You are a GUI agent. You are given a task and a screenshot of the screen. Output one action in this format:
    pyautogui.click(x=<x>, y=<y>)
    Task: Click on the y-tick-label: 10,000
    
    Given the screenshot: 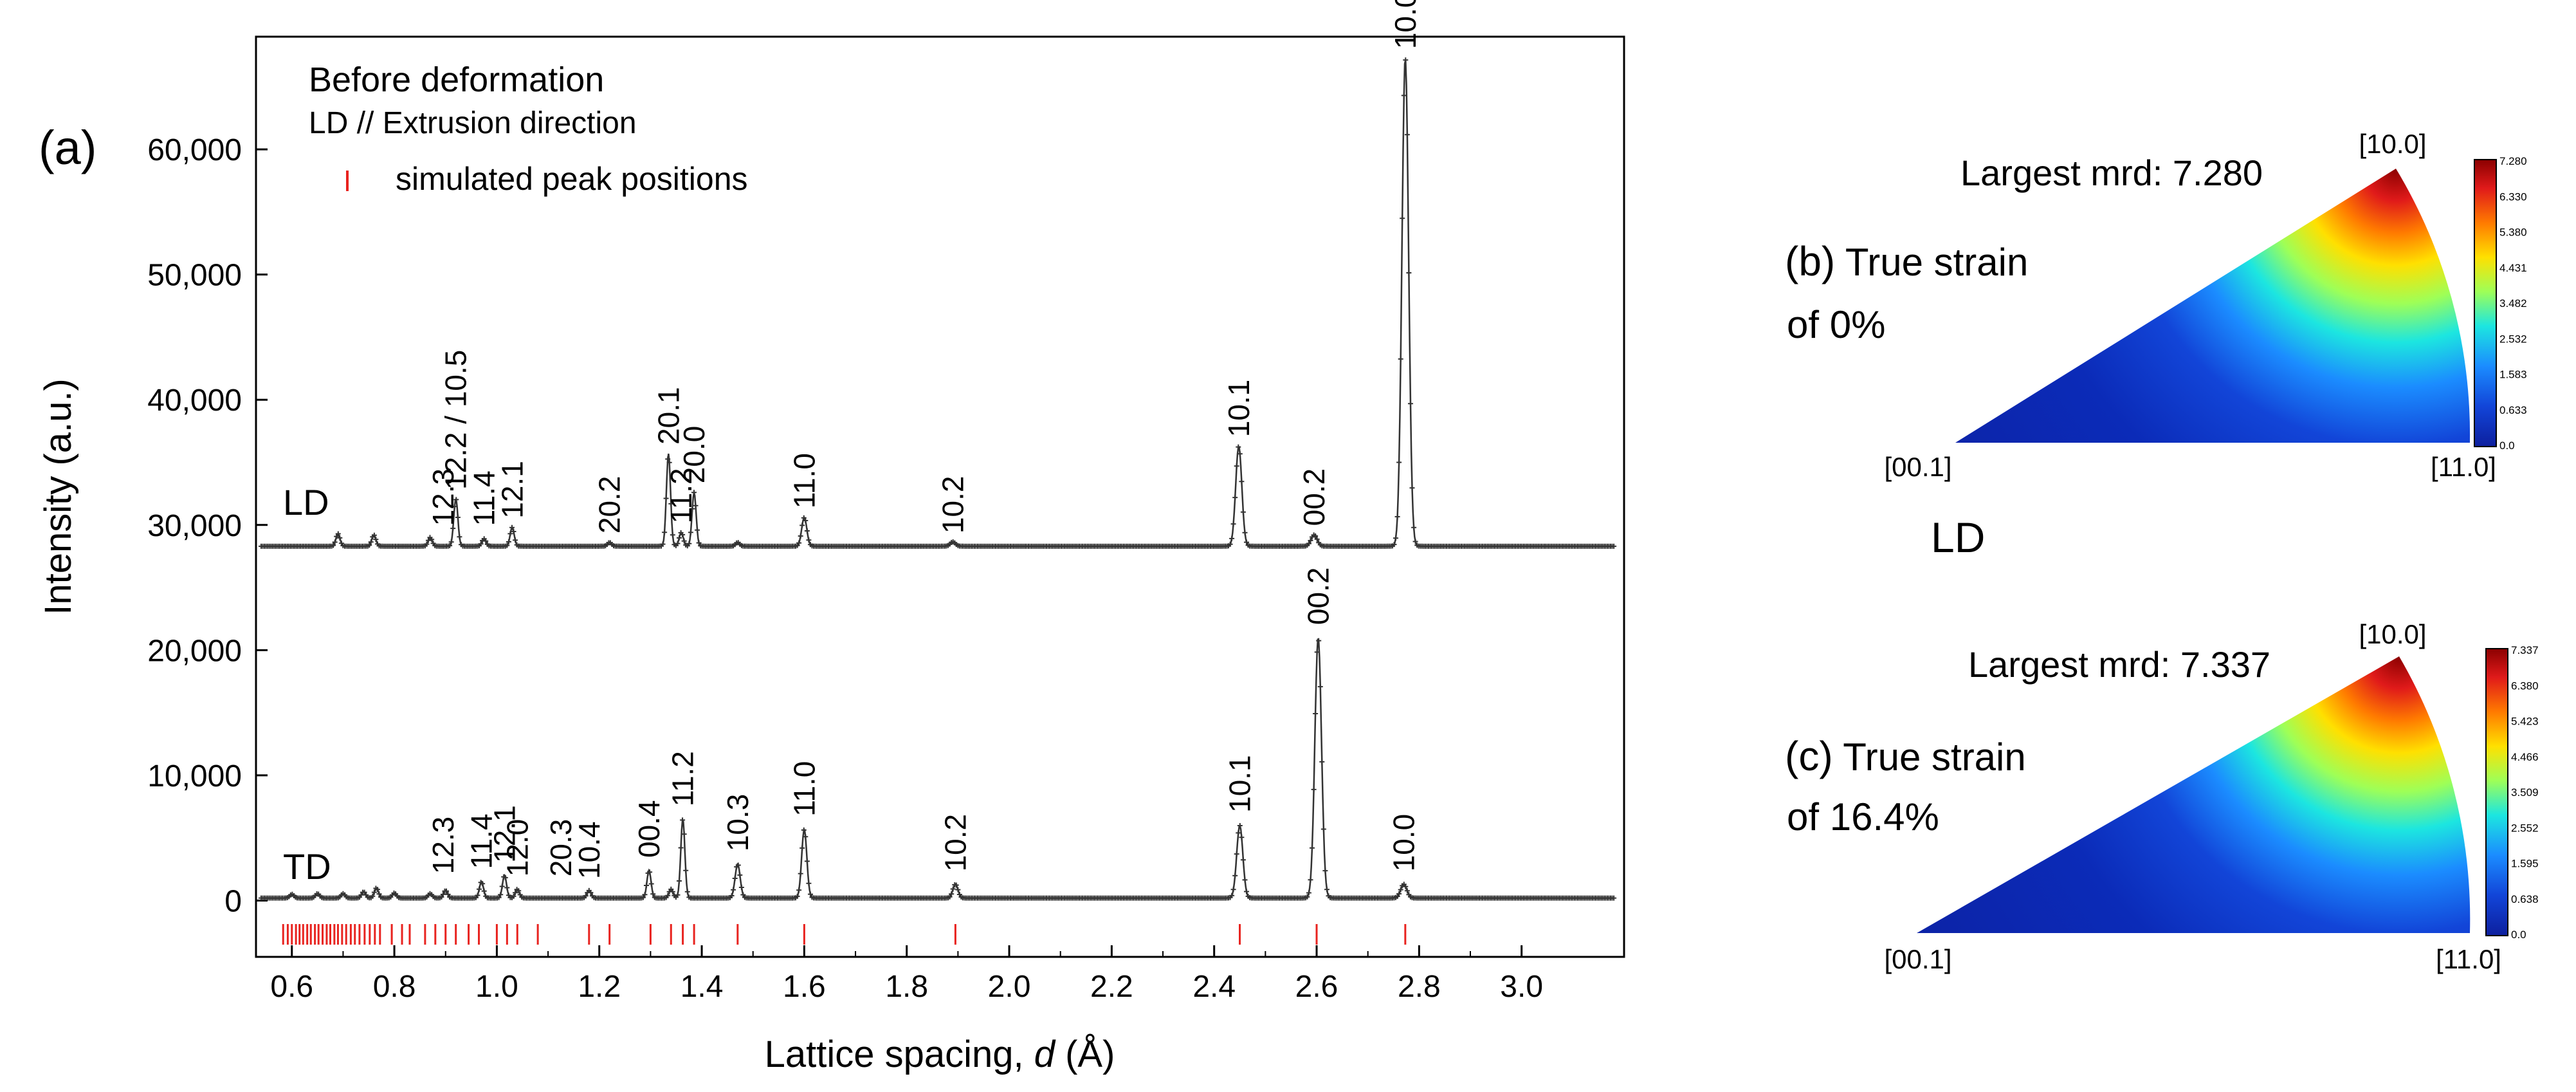 What is the action you would take?
    pyautogui.click(x=194, y=776)
    